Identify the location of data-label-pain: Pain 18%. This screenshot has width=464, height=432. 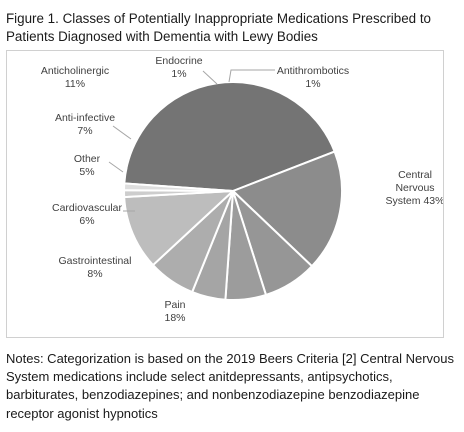
(174, 311).